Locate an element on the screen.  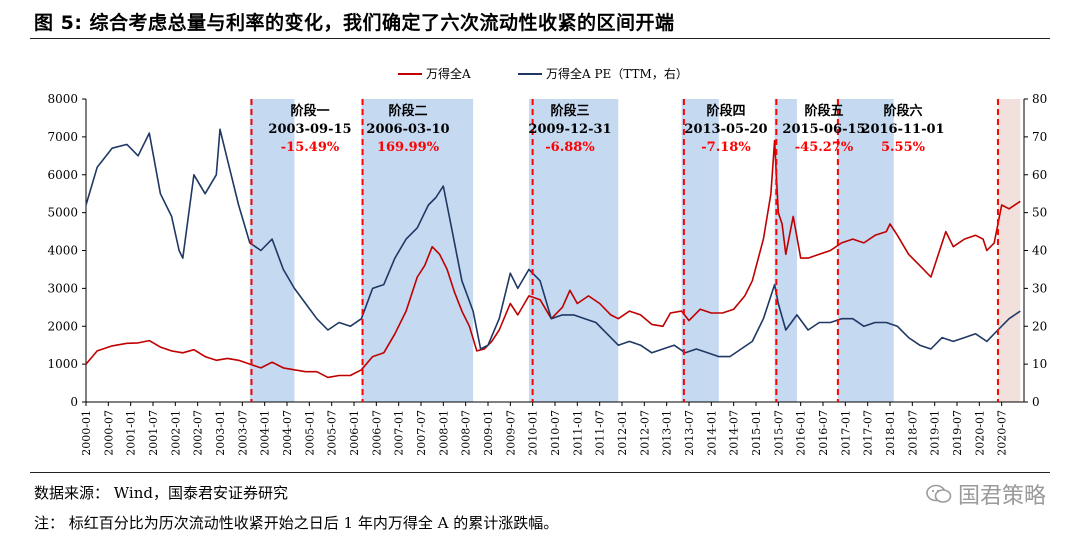
left-tick-label: 1000 is located at coordinates (62, 364).